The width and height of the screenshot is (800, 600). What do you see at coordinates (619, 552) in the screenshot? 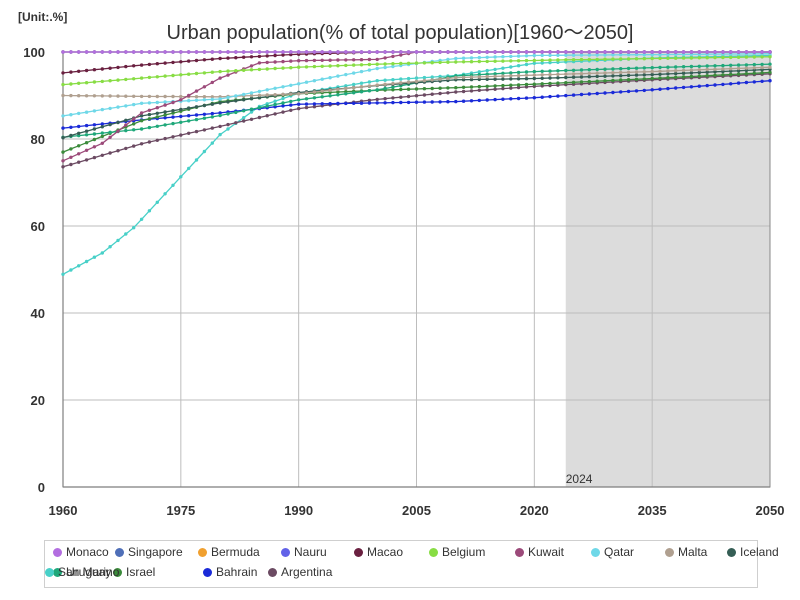
I see `legend-label: Qatar` at bounding box center [619, 552].